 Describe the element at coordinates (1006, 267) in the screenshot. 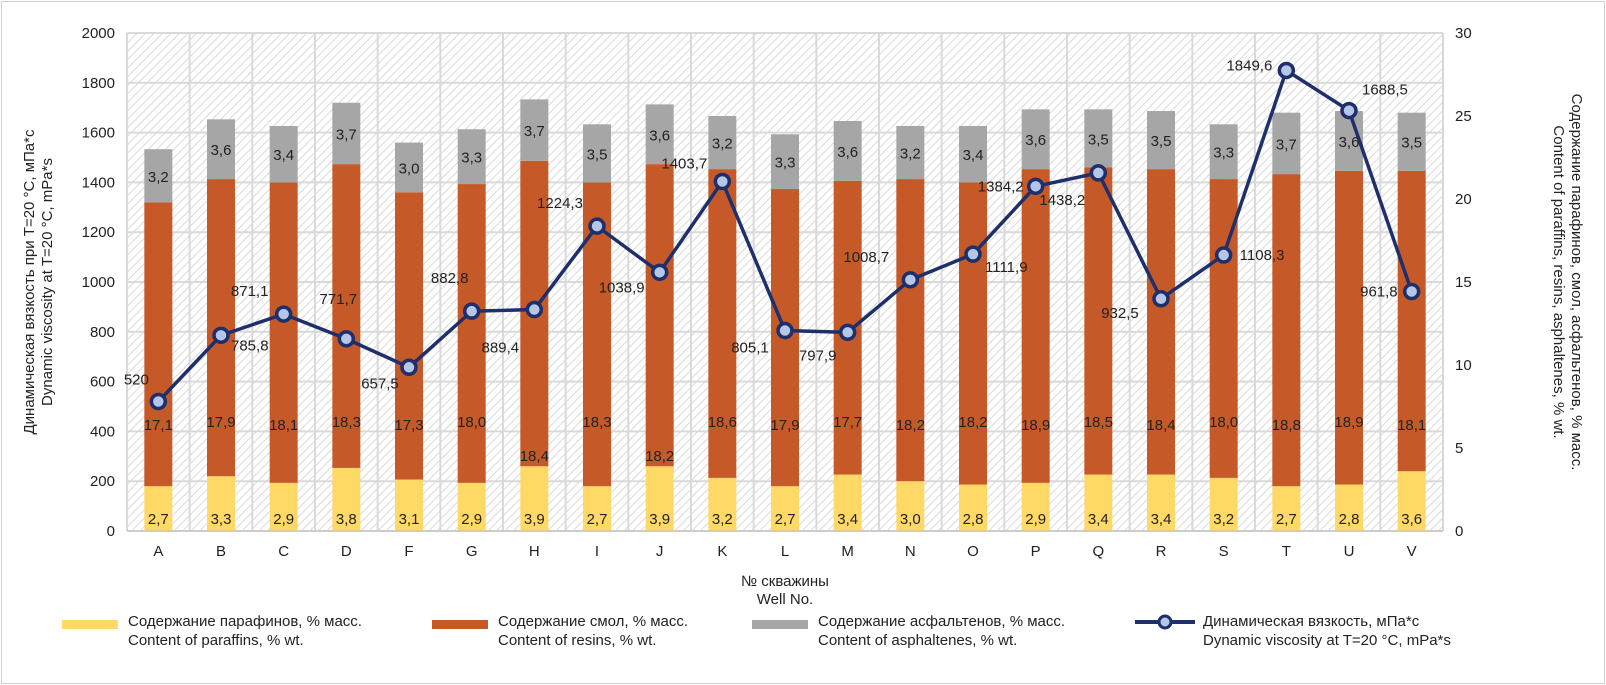

I see `viscosity-data-label: 1111,9` at that location.